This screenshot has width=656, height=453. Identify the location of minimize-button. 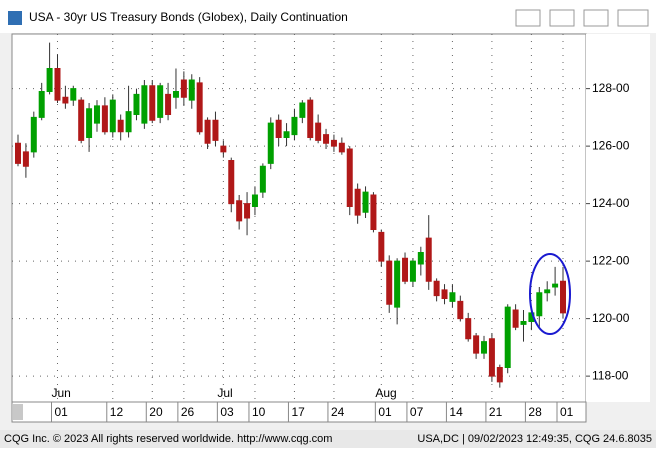
(562, 18).